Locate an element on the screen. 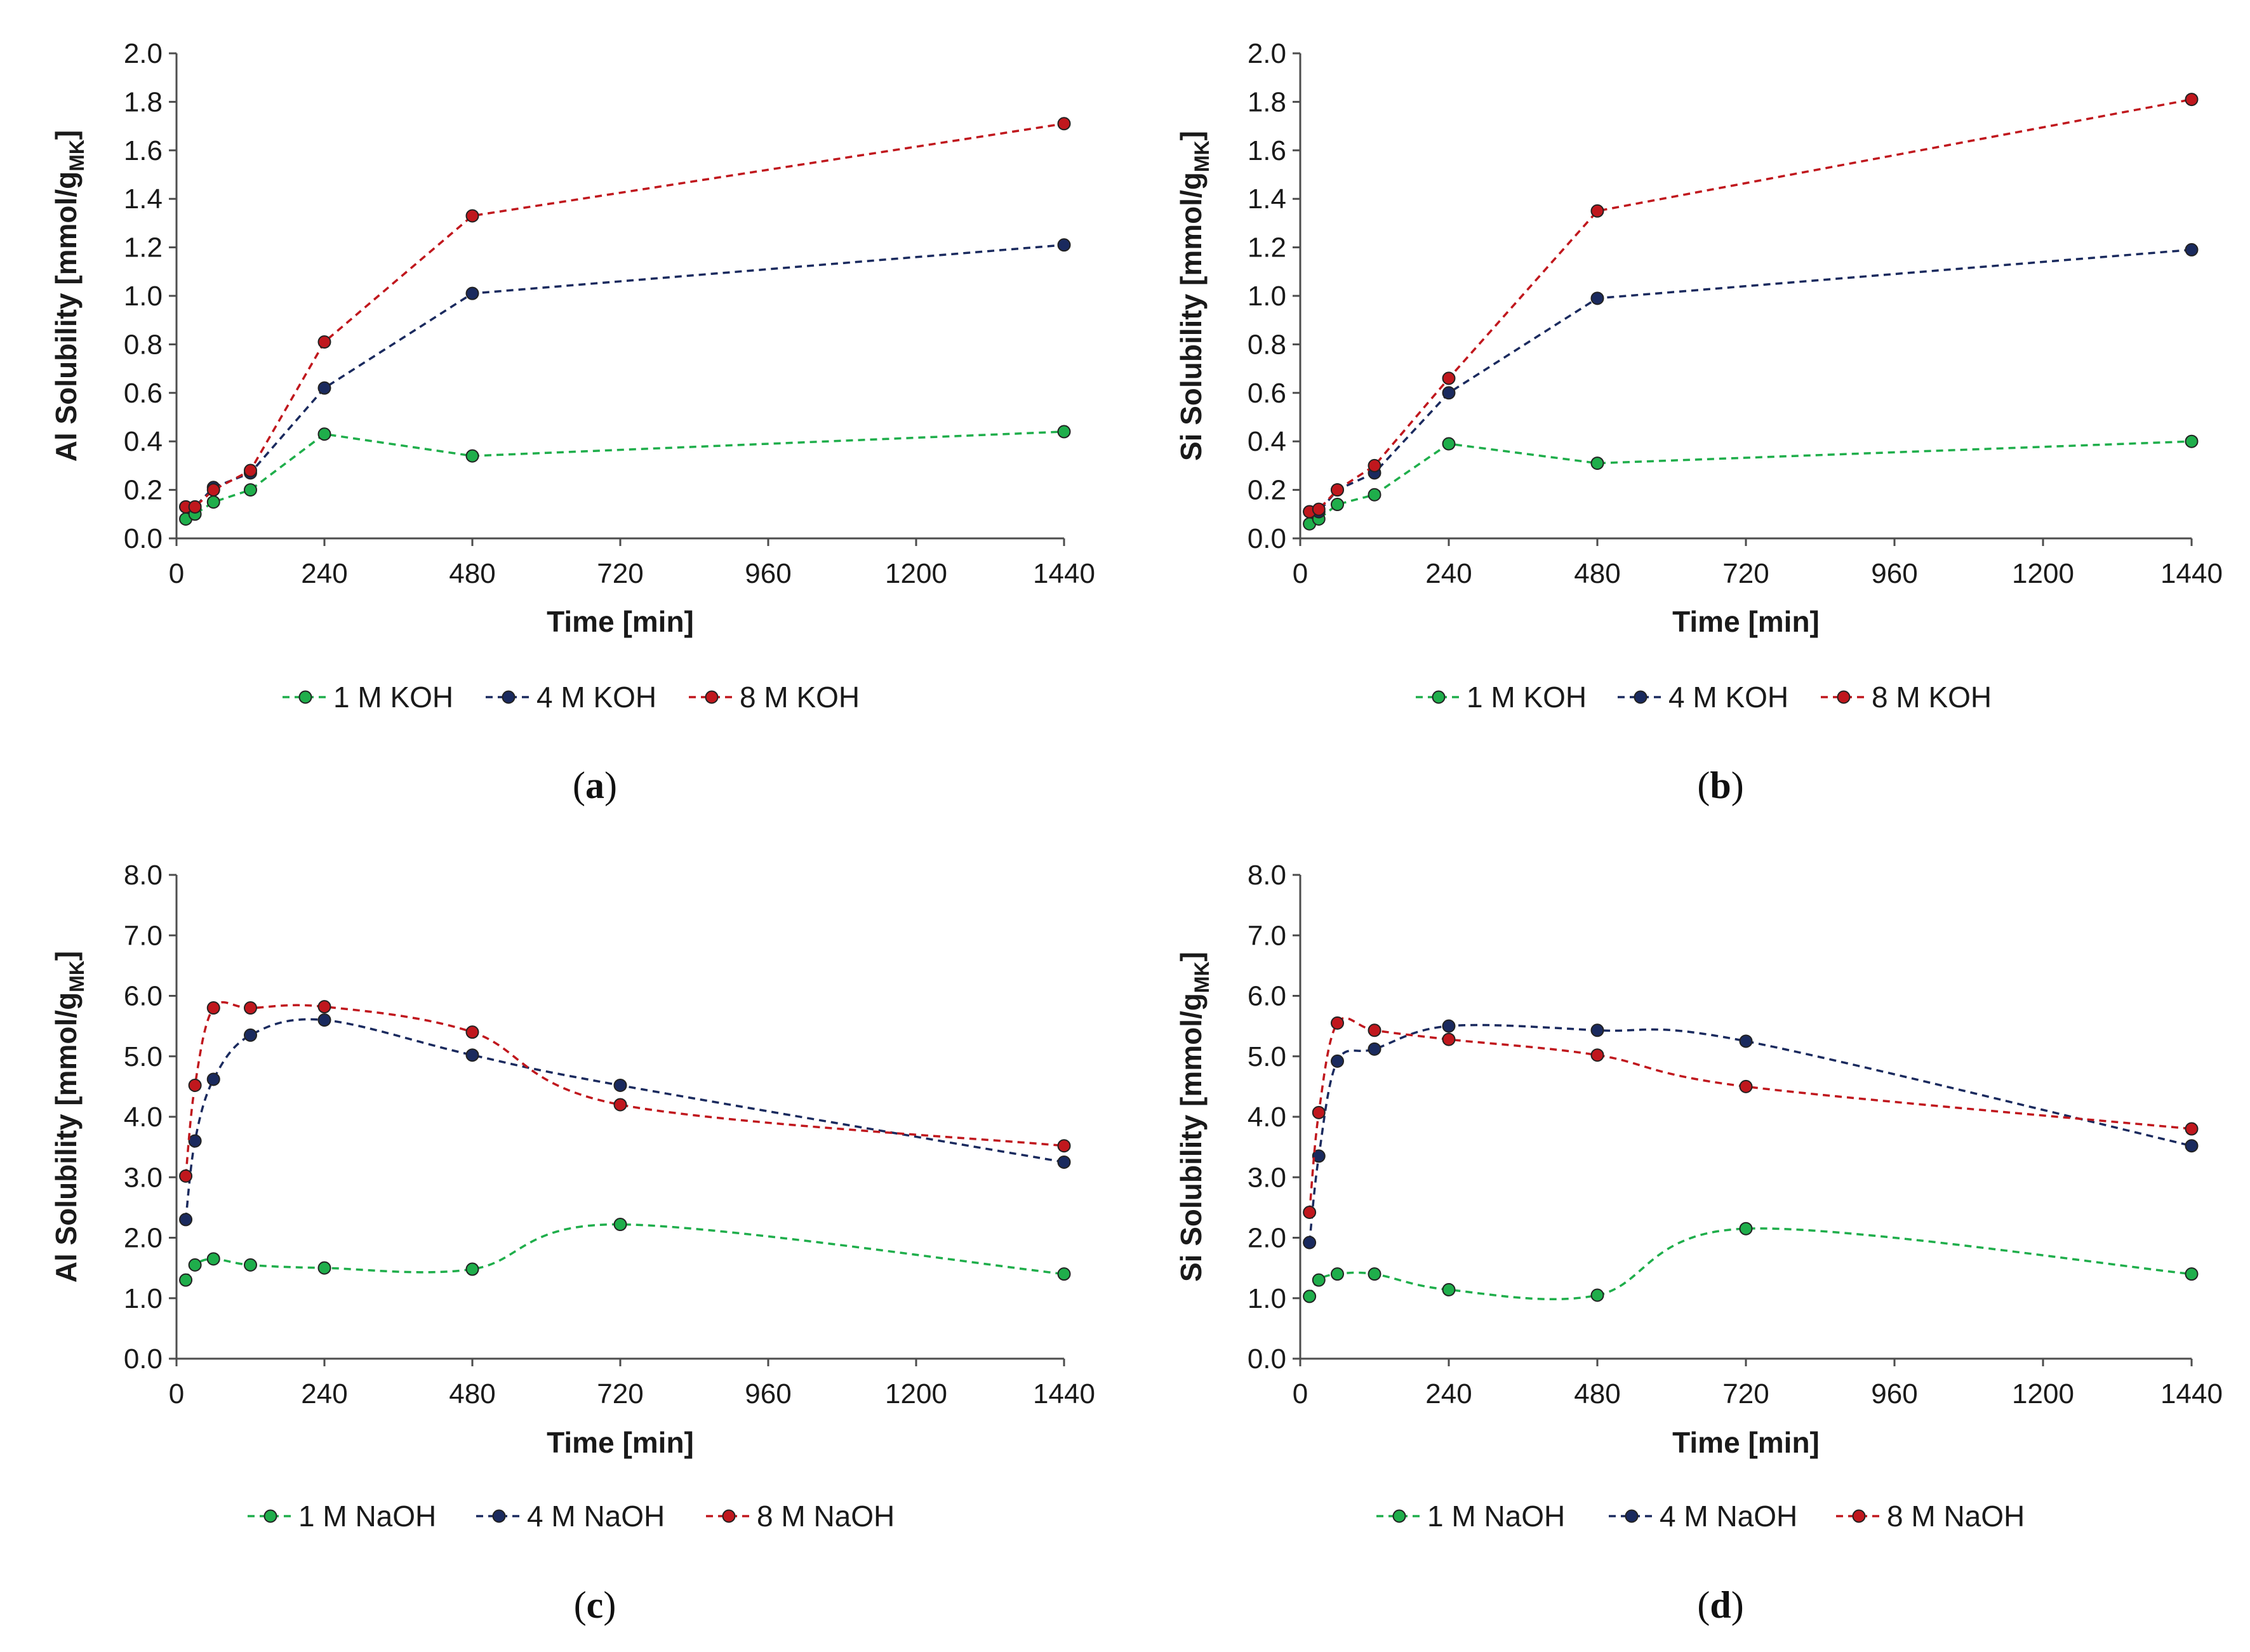 This screenshot has height=1652, width=2250. legend-label: 4 M KOH is located at coordinates (1728, 697).